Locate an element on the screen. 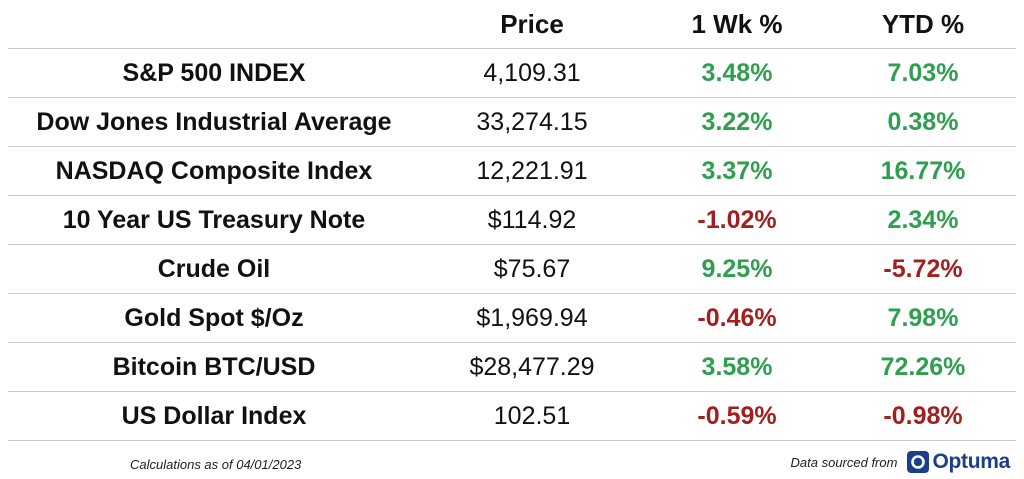 This screenshot has width=1024, height=479. instrument-name: Bitcoin BTC/USD is located at coordinates (214, 367).